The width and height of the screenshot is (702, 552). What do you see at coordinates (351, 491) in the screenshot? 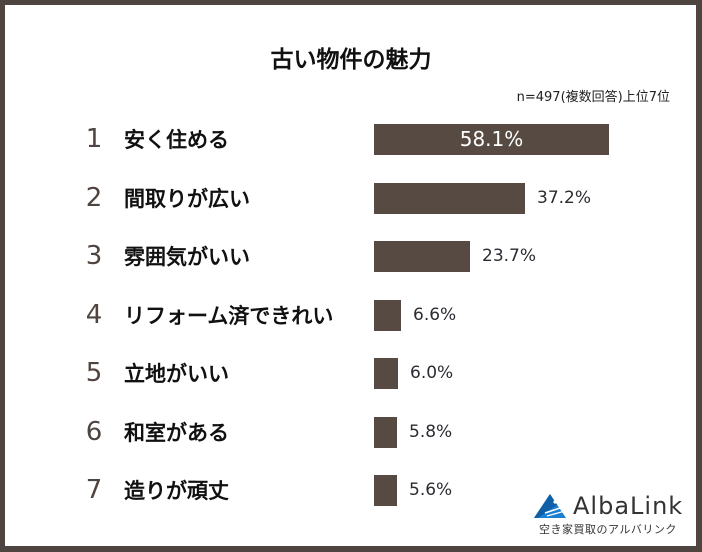
I see `ranking-row: 7 造りが頑丈 5.6%` at bounding box center [351, 491].